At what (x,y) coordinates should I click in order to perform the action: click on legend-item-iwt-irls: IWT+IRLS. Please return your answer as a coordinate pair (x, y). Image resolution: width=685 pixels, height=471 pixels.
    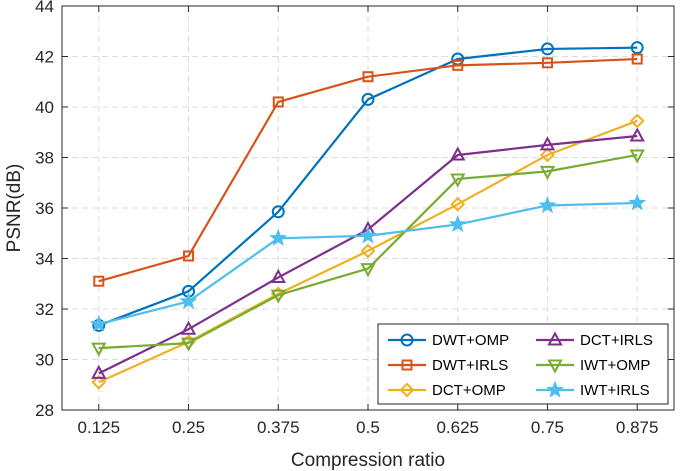
    Looking at the image, I should click on (593, 389).